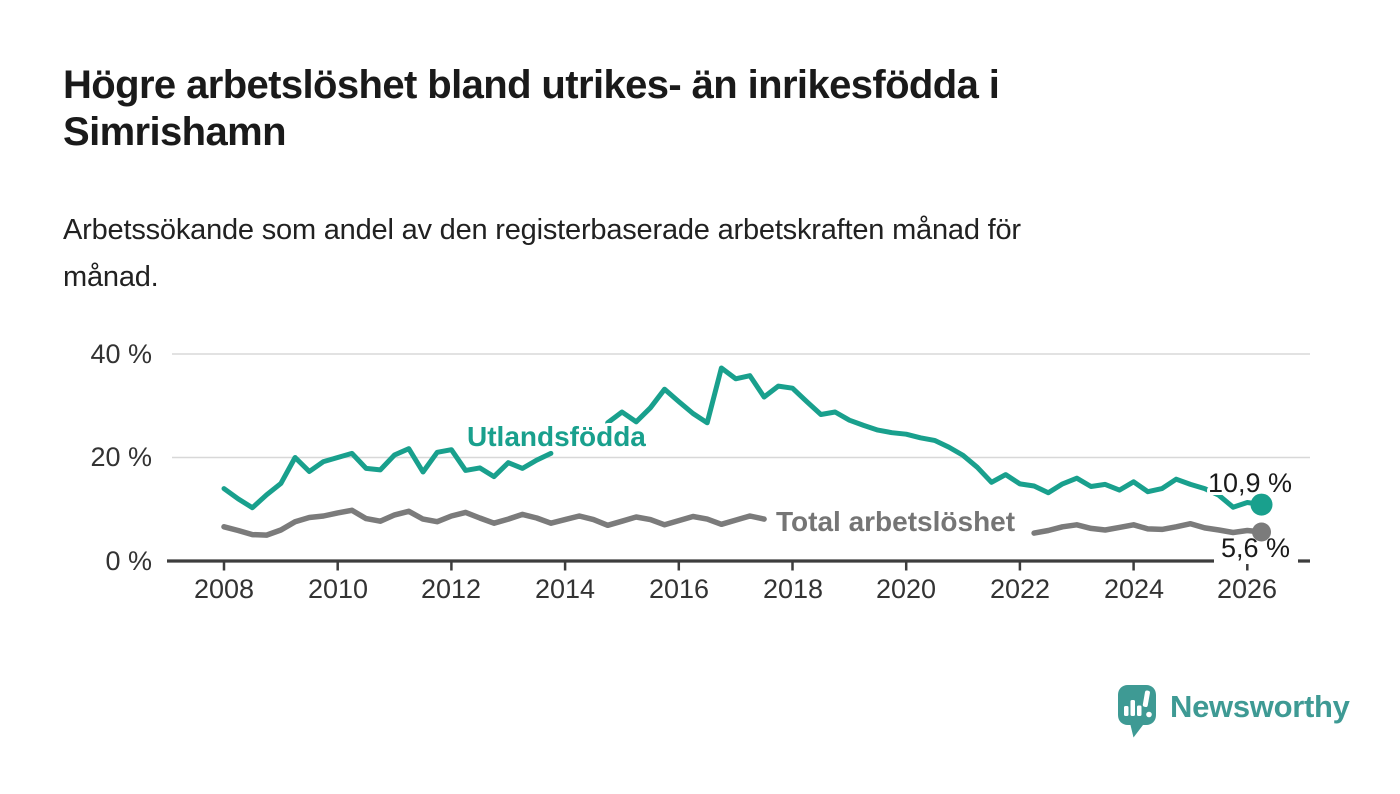  I want to click on chart-dots, so click(1261, 517).